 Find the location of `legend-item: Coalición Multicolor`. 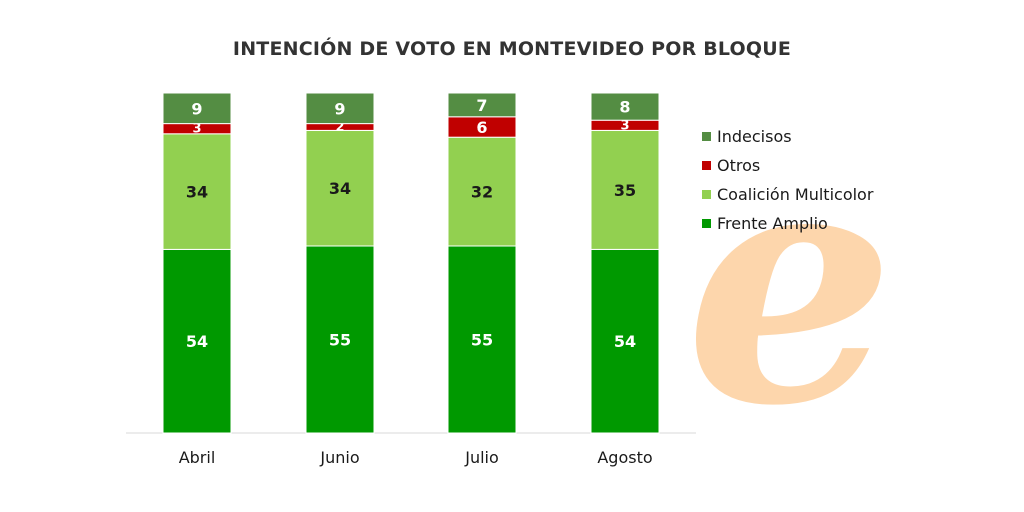

legend-item: Coalición Multicolor is located at coordinates (787, 194).